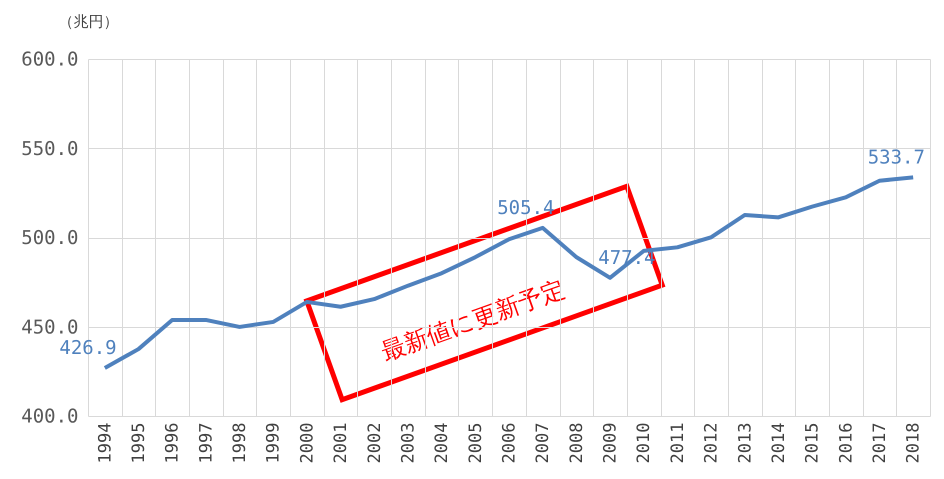  I want to click on x-tick-label: 2001, so click(341, 443).